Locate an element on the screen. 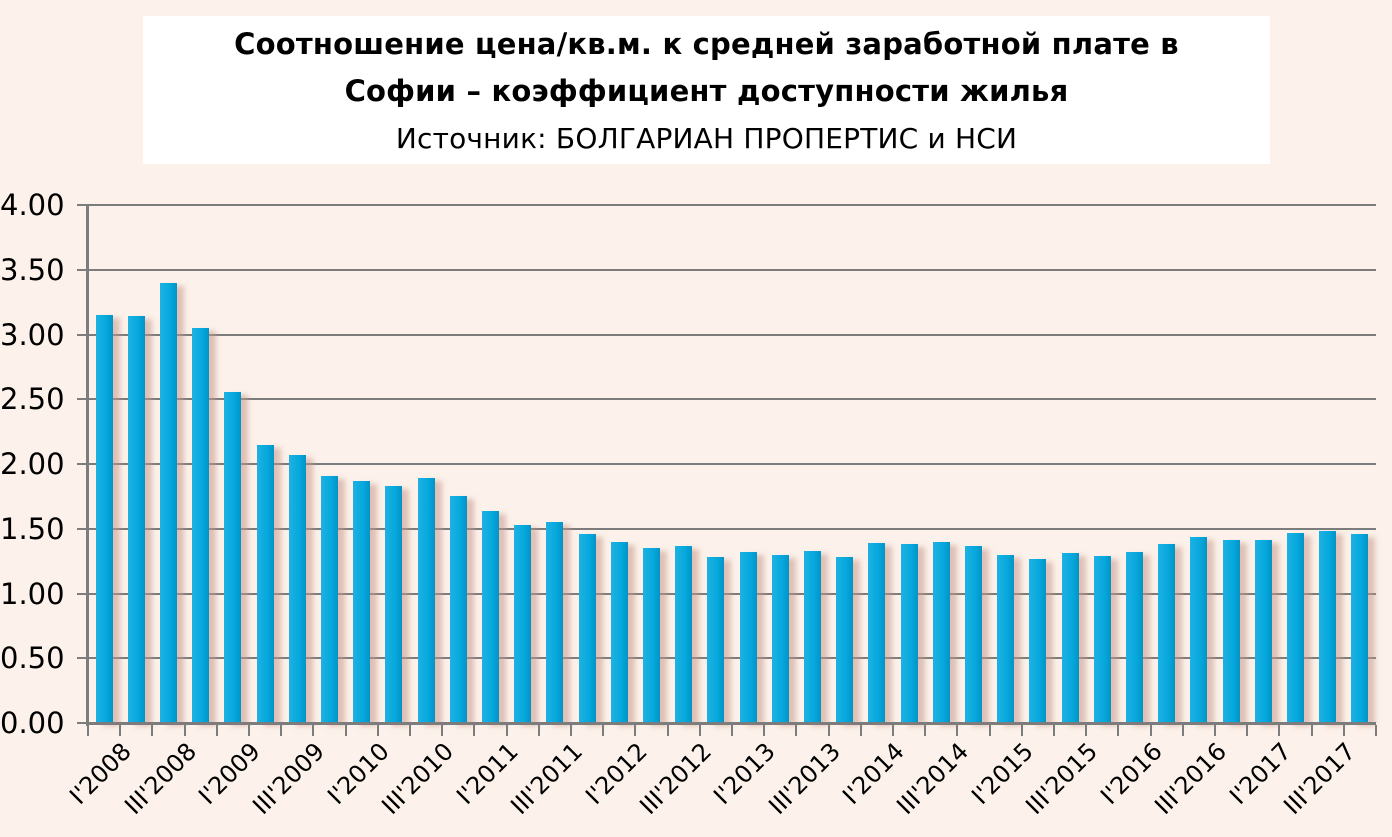 The image size is (1392, 837). x-tick-label: III'2010 is located at coordinates (418, 778).